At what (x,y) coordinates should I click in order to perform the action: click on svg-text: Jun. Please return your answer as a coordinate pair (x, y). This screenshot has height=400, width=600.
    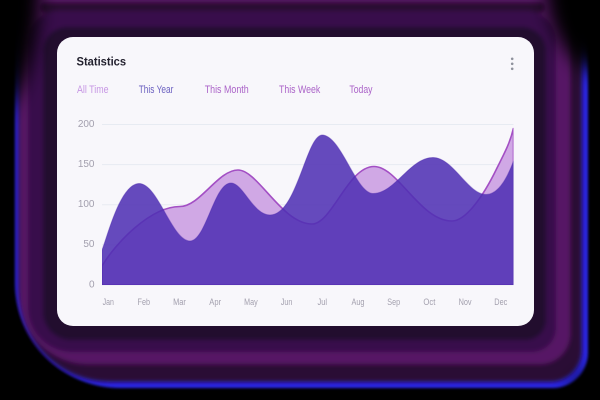
    Looking at the image, I should click on (287, 302).